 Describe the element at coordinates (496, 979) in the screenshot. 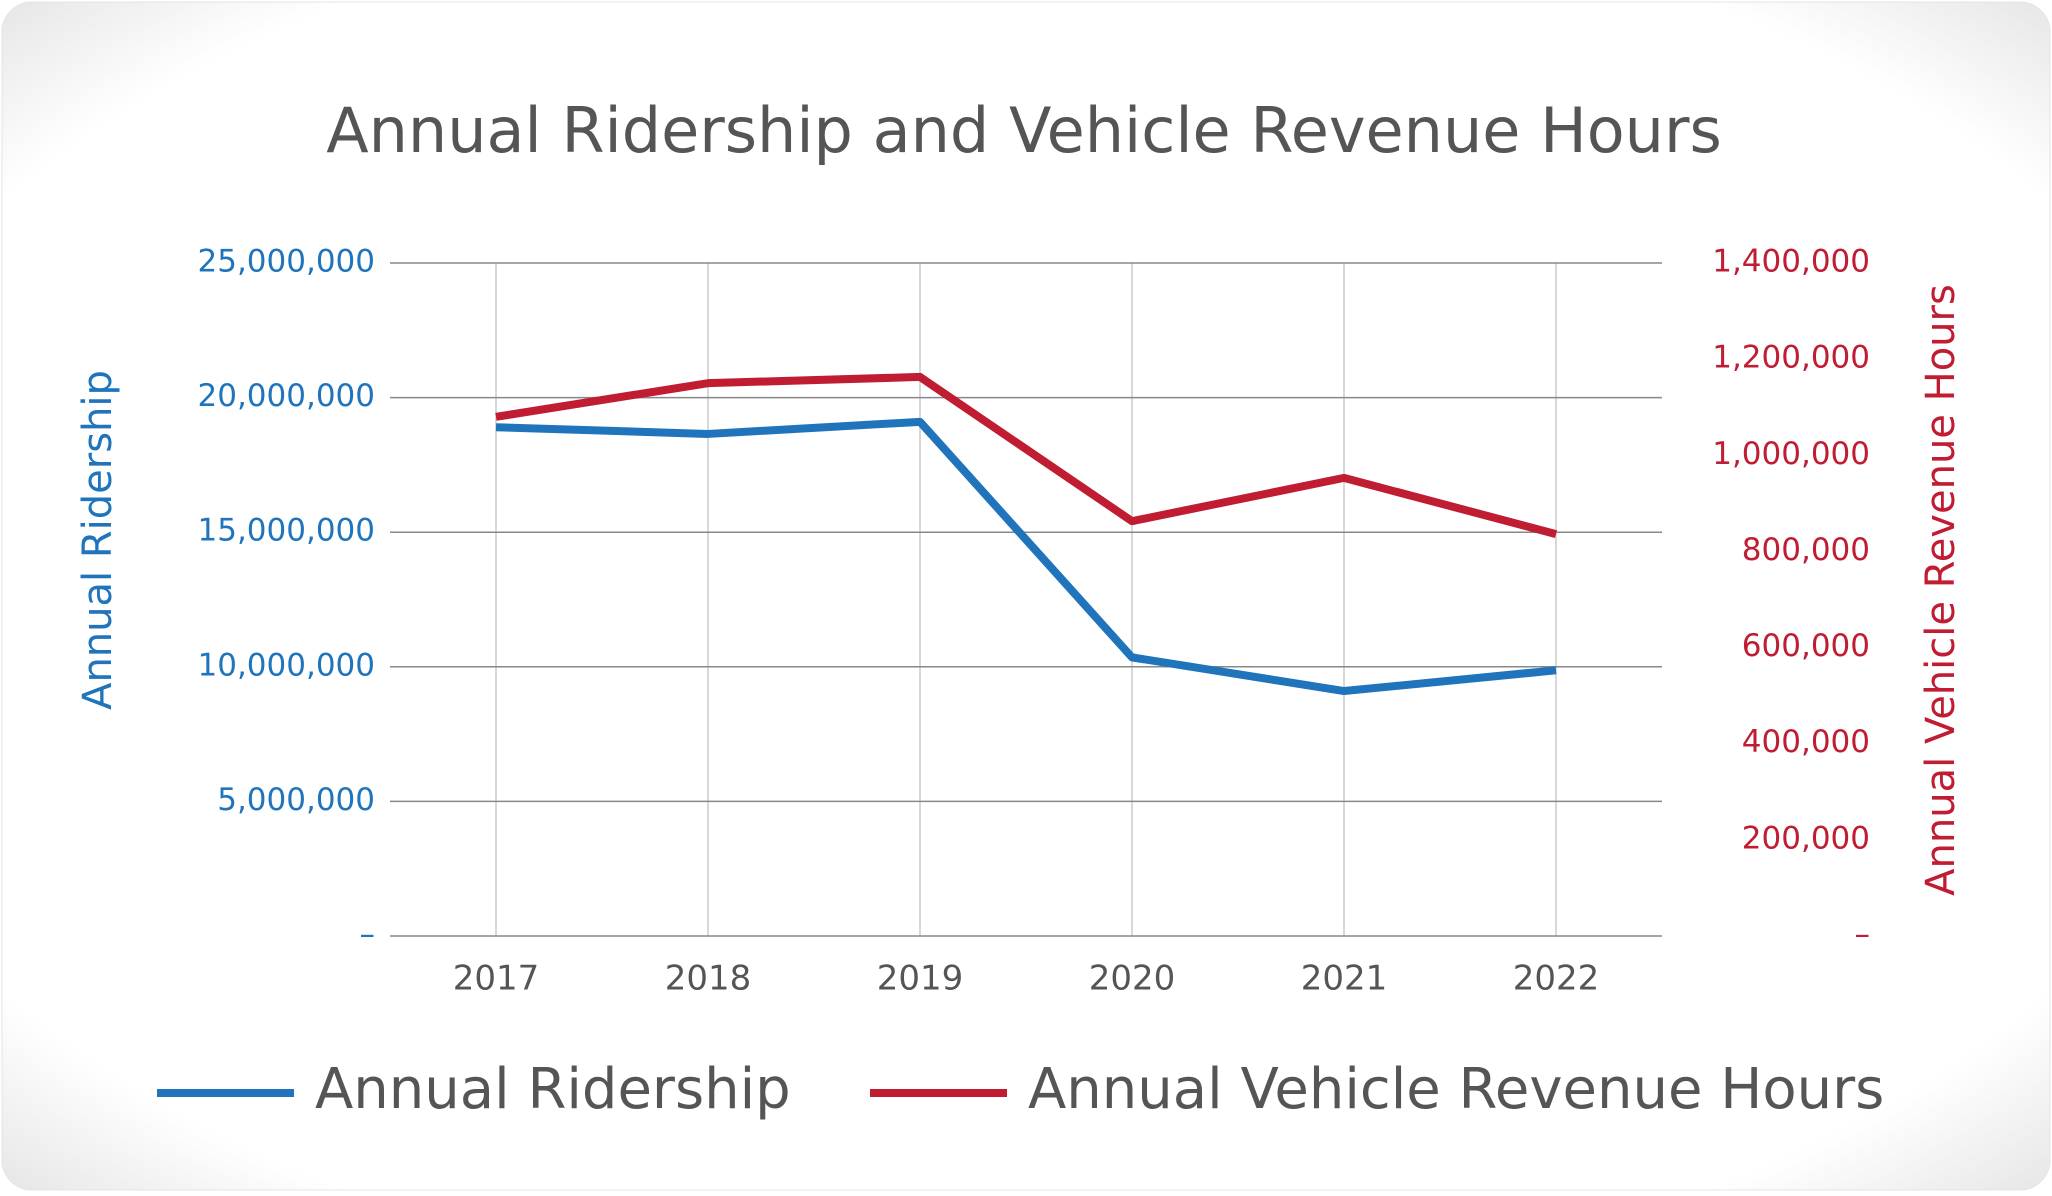

I see `x-tick-label: 2017` at that location.